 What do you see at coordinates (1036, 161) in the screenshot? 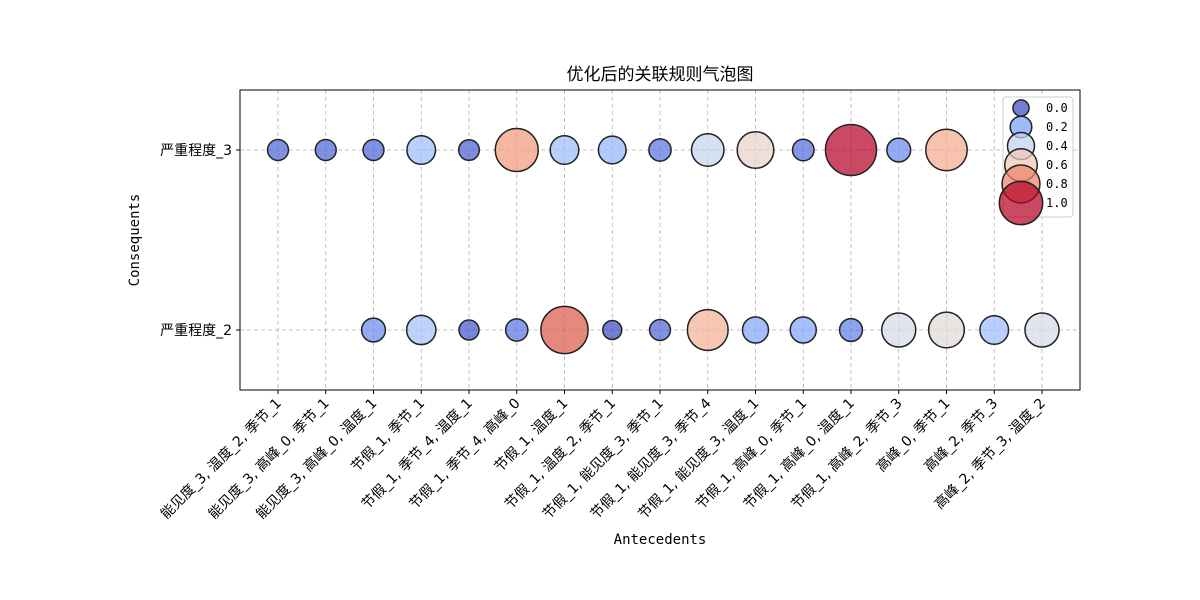
I see `legend: 0.0 0.2 0.4 0.6 0.8 1.0` at bounding box center [1036, 161].